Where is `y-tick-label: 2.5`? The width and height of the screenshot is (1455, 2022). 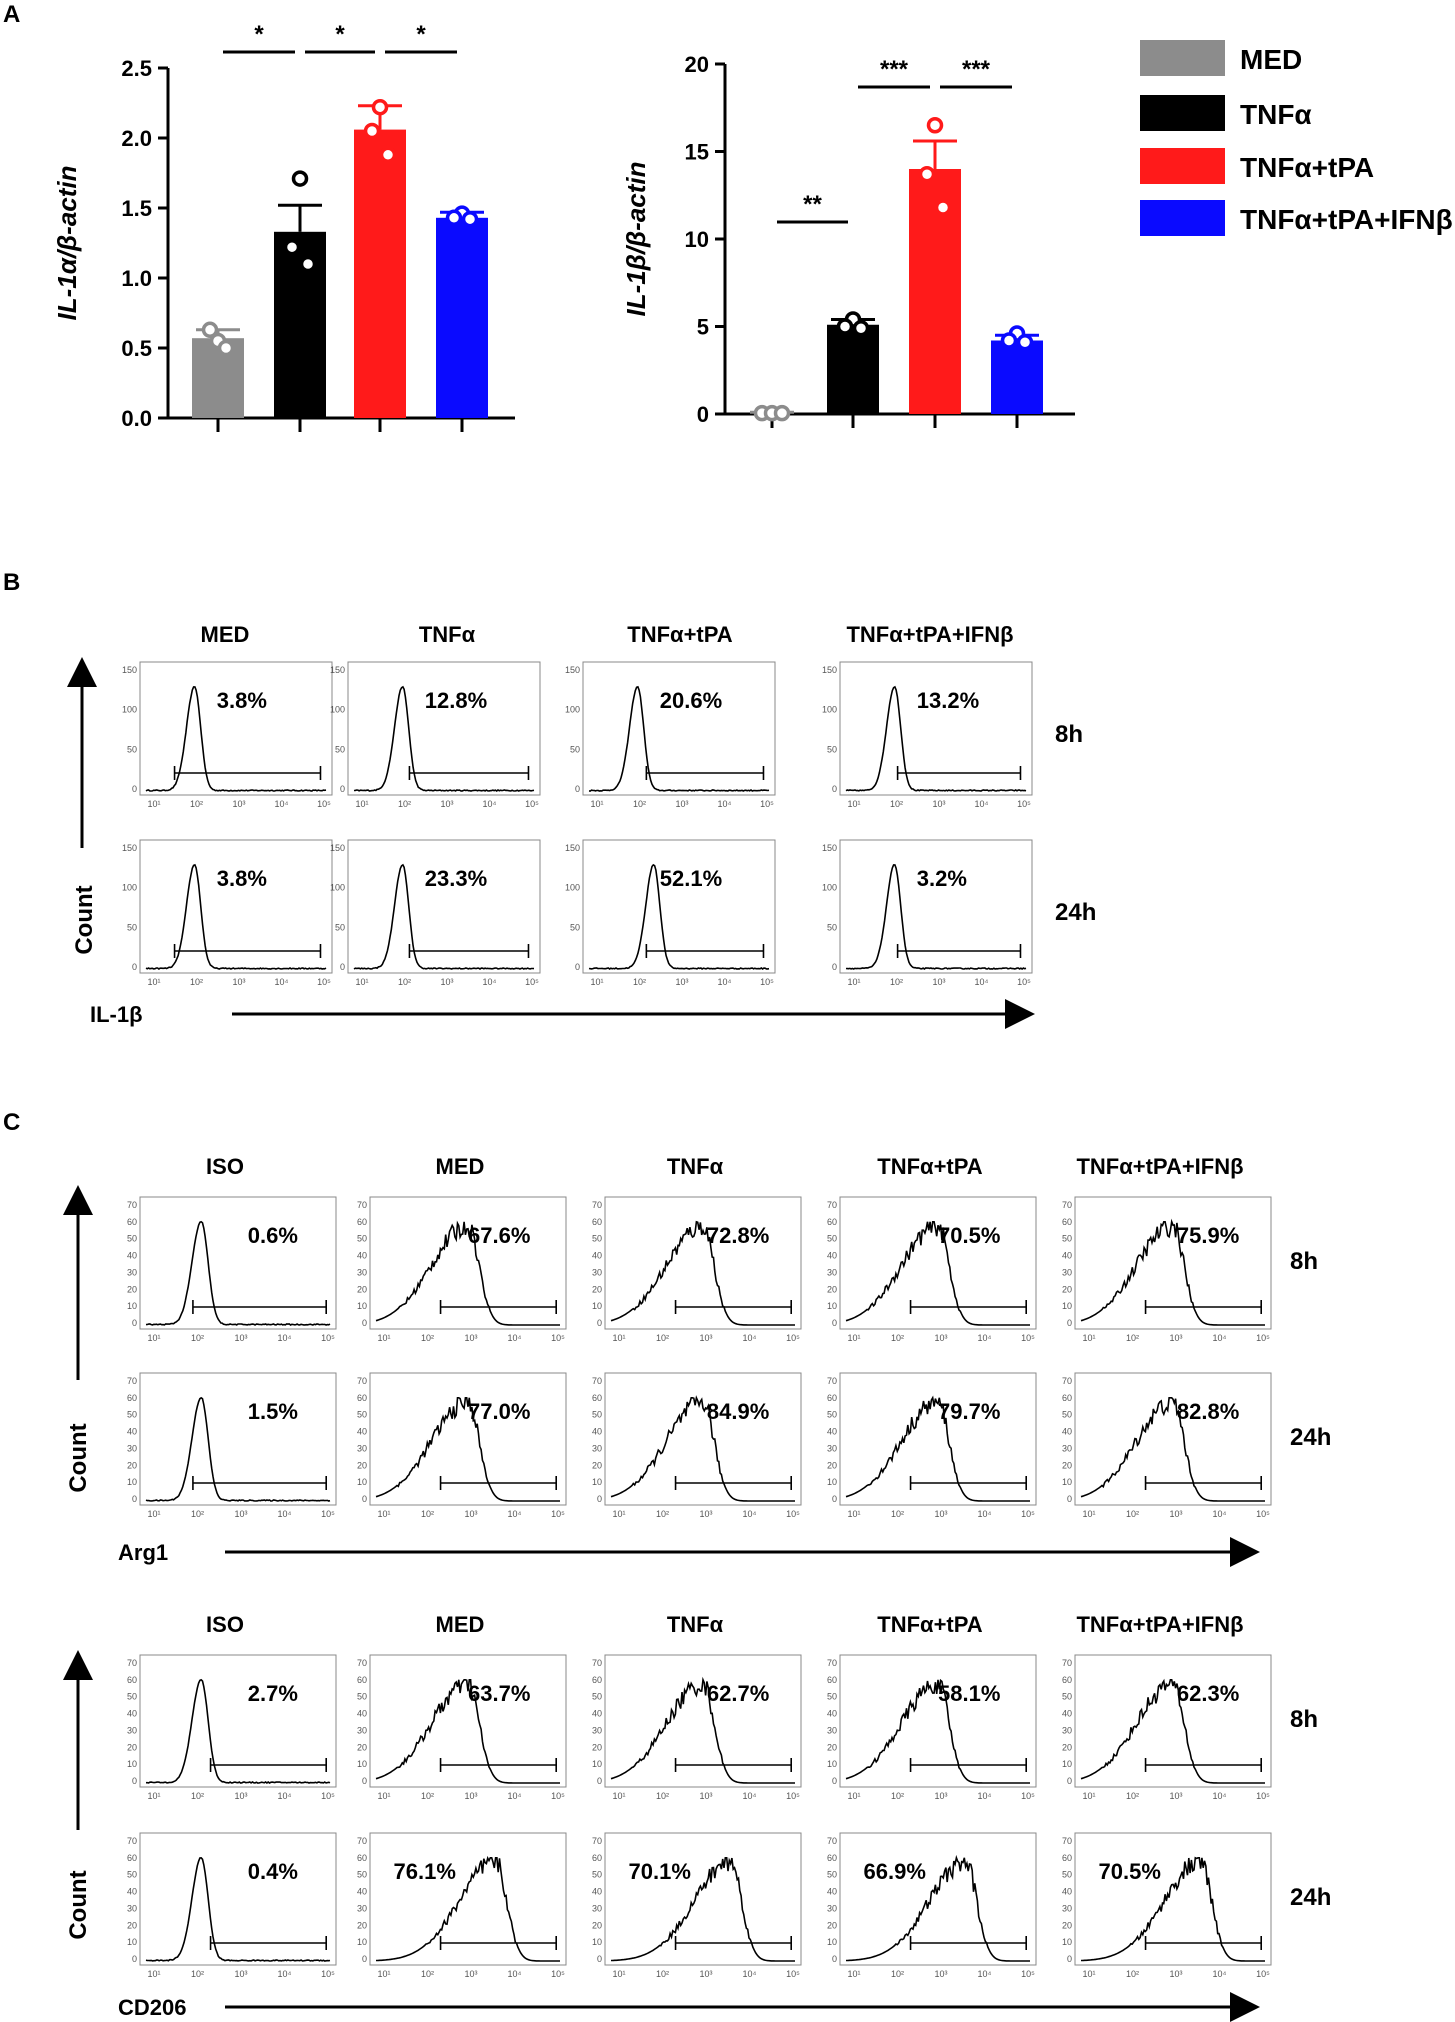 y-tick-label: 2.5 is located at coordinates (136, 68).